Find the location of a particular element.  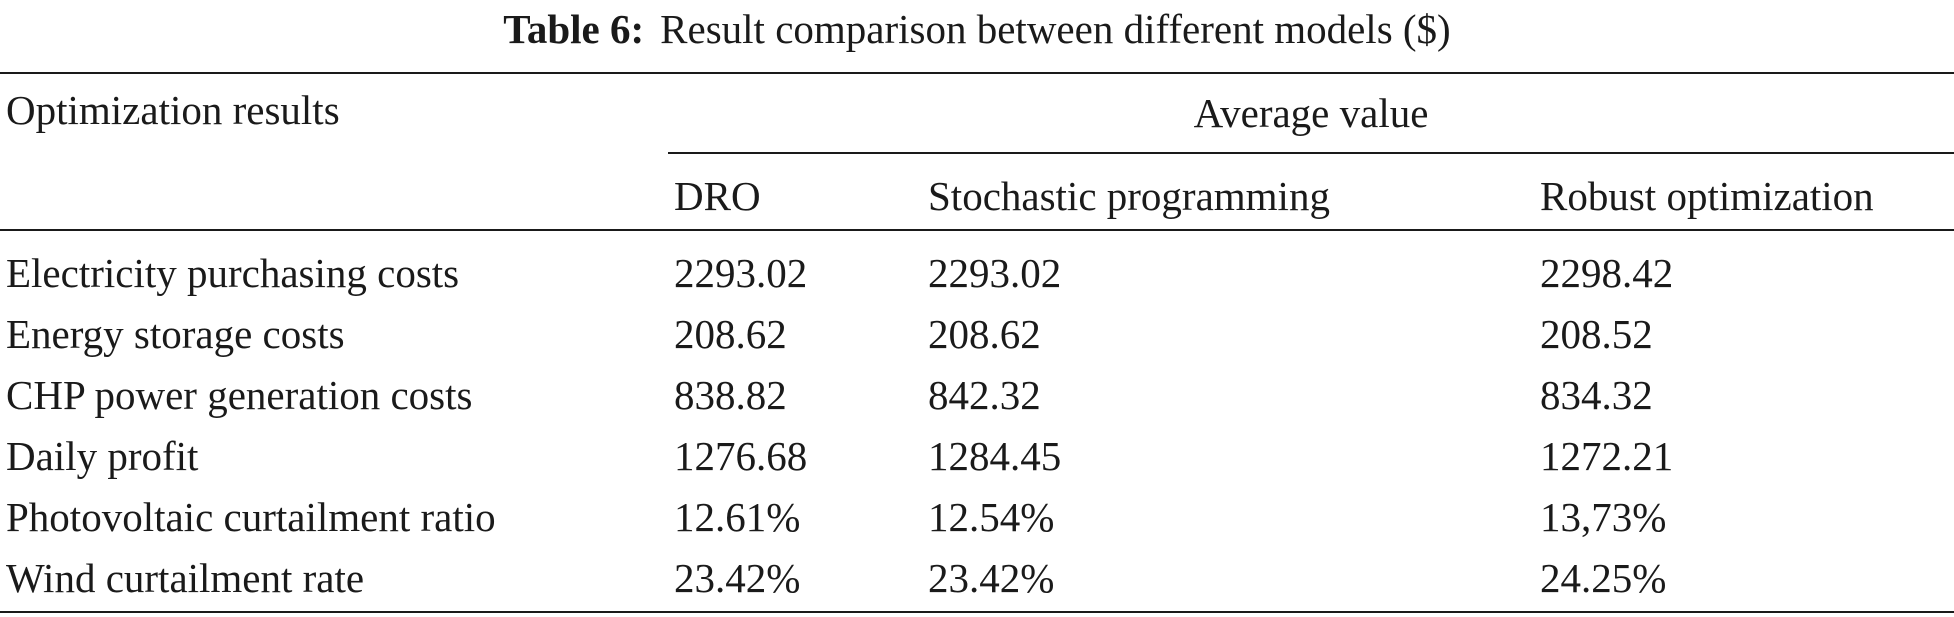

group-rule is located at coordinates (1311, 153).